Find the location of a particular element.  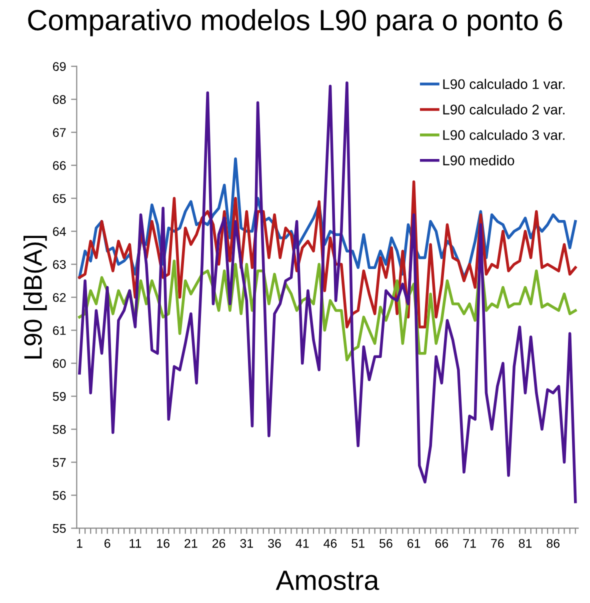

x-tick-label: 6 is located at coordinates (107, 543).